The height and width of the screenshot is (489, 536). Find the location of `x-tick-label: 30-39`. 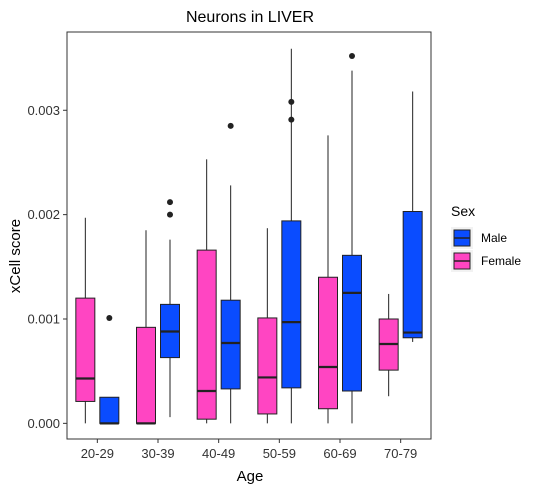

x-tick-label: 30-39 is located at coordinates (157, 453).